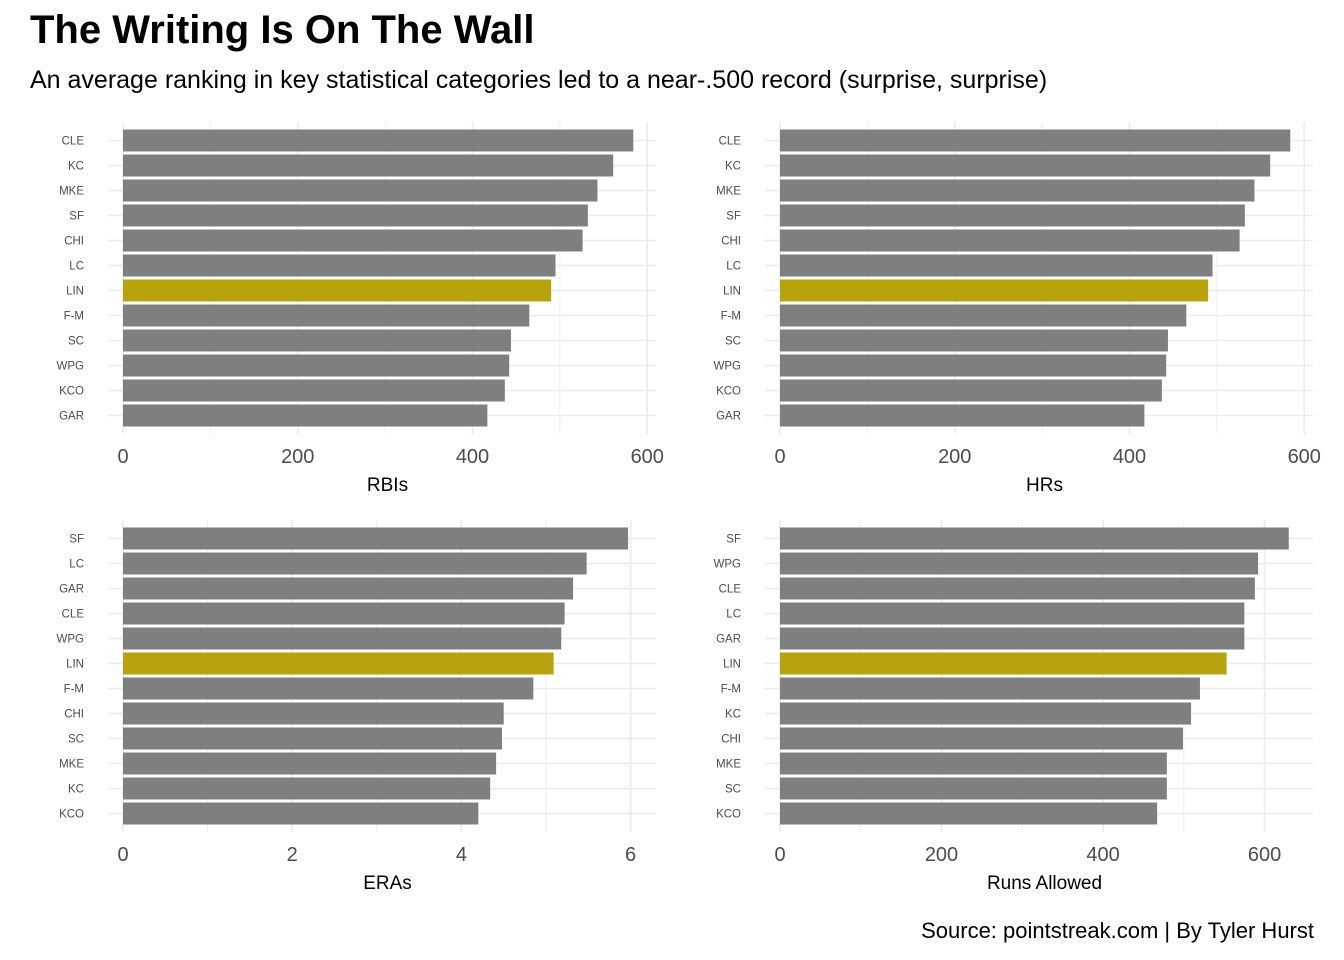 This screenshot has width=1344, height=960. Describe the element at coordinates (76, 740) in the screenshot. I see `category-label: SC` at that location.